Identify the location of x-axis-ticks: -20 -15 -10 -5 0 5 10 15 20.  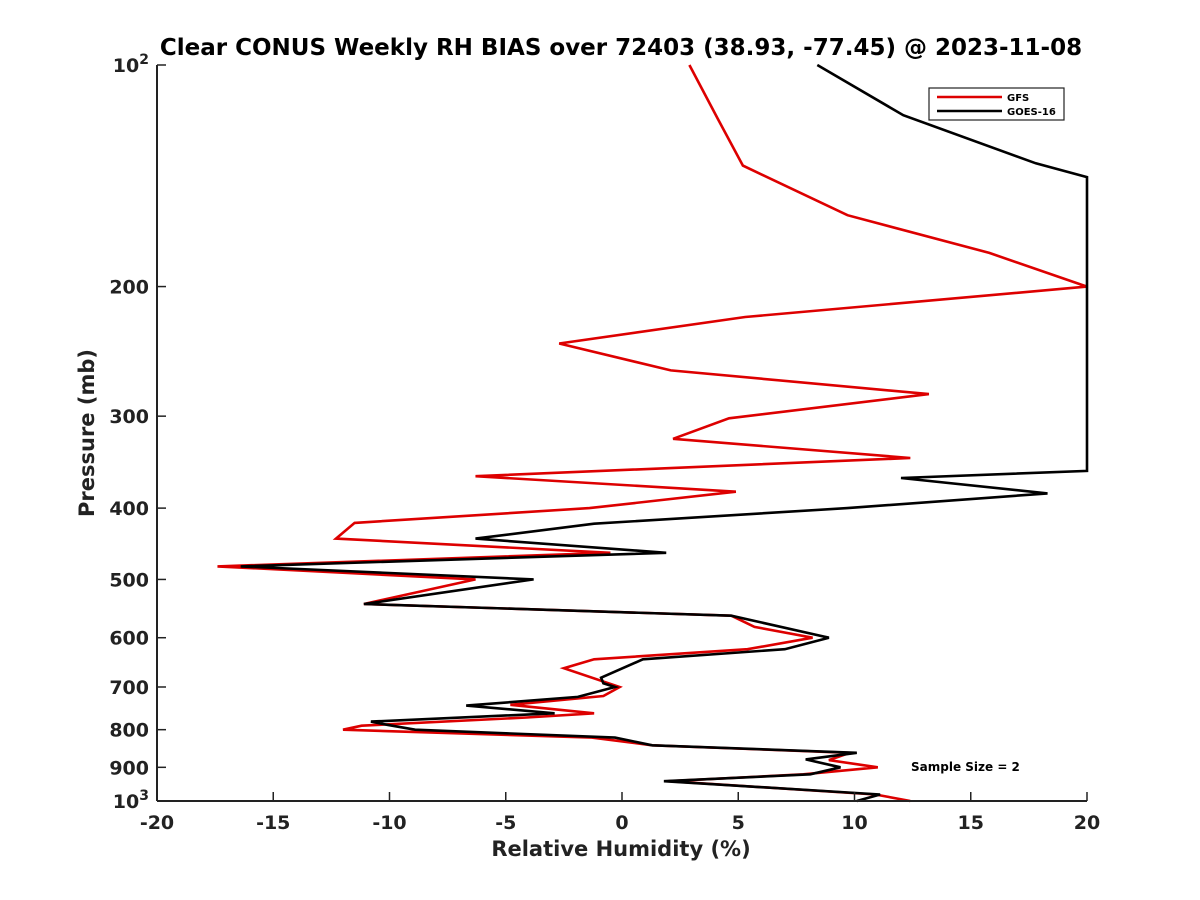
(620, 813).